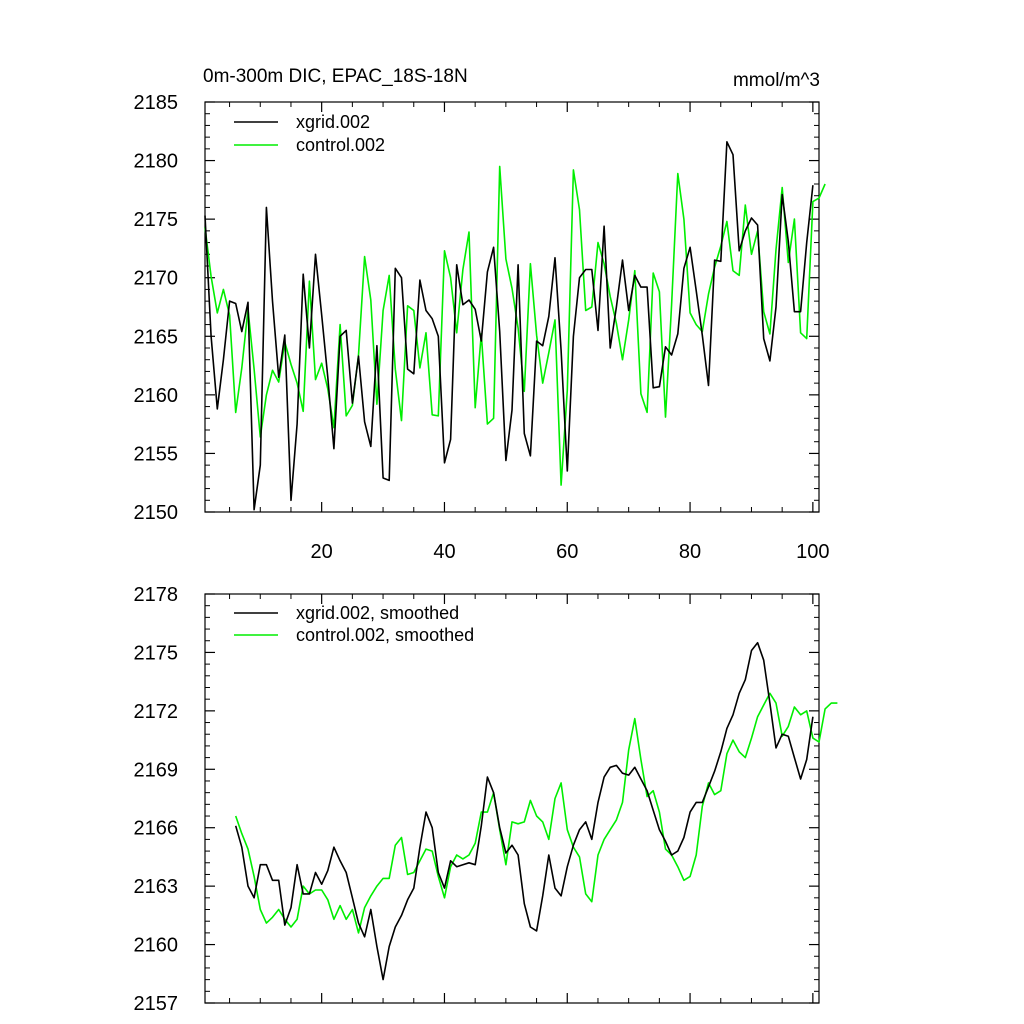 This screenshot has width=1024, height=1024. Describe the element at coordinates (690, 552) in the screenshot. I see `x-tick-label: 80` at that location.